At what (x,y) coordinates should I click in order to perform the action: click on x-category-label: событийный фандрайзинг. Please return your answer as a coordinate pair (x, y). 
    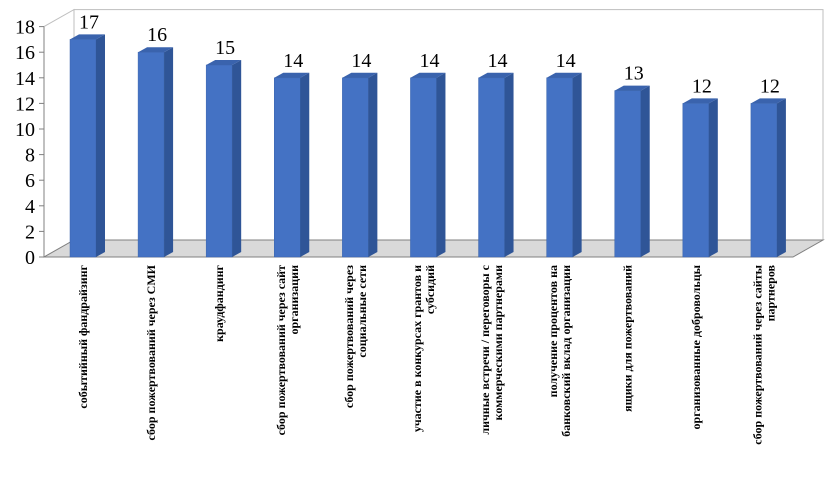
    Looking at the image, I should click on (83, 336).